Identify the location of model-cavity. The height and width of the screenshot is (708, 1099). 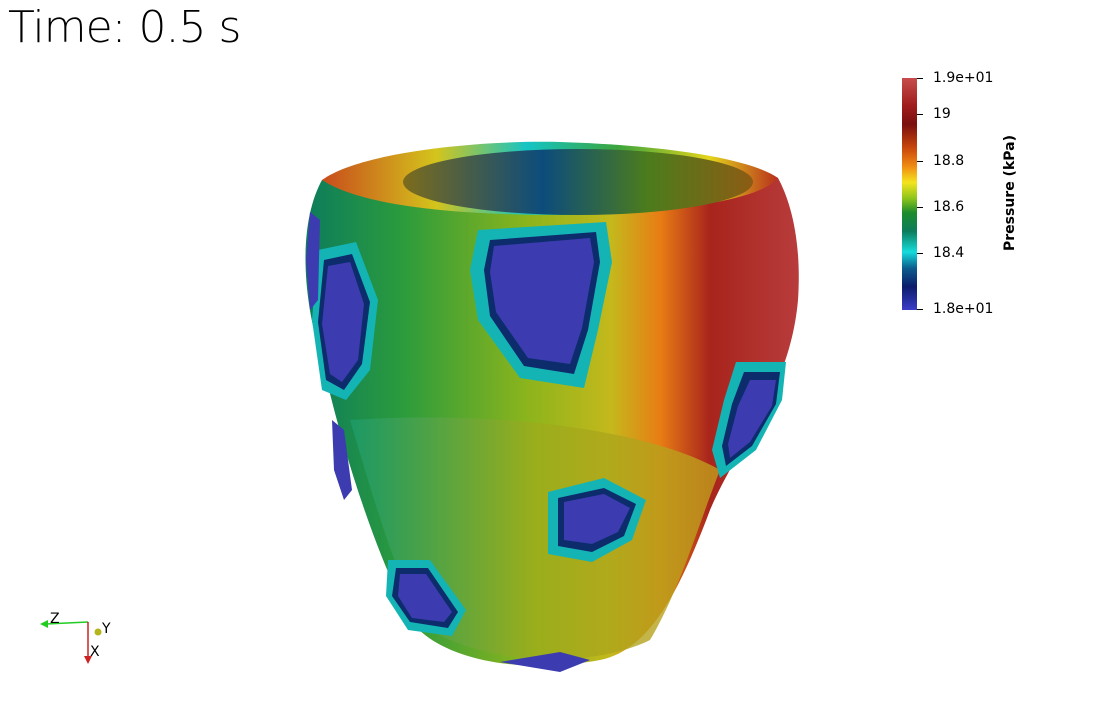
(578, 182).